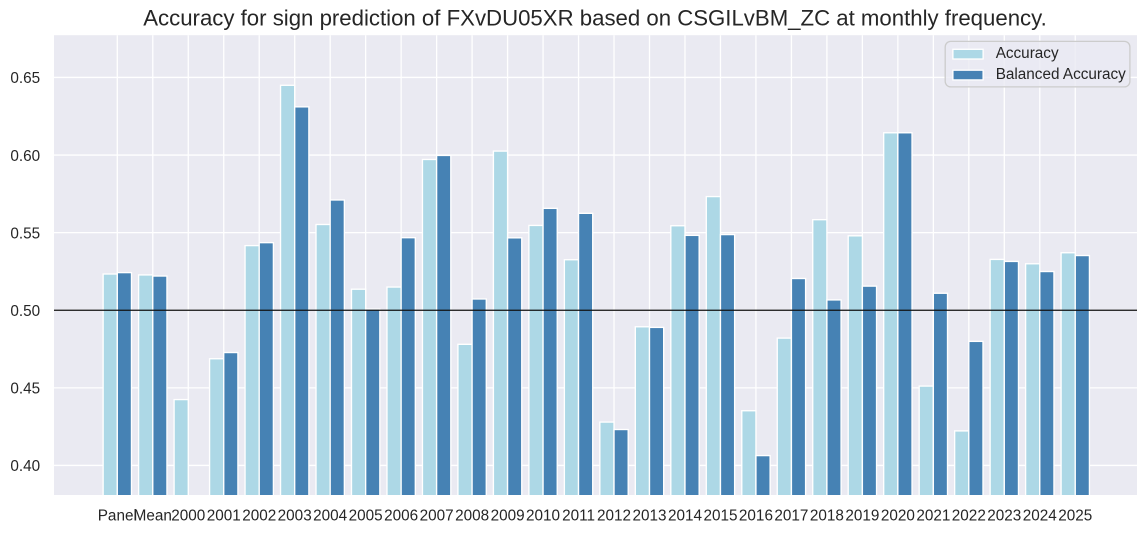  What do you see at coordinates (933, 516) in the screenshot?
I see `svg-text: 2021` at bounding box center [933, 516].